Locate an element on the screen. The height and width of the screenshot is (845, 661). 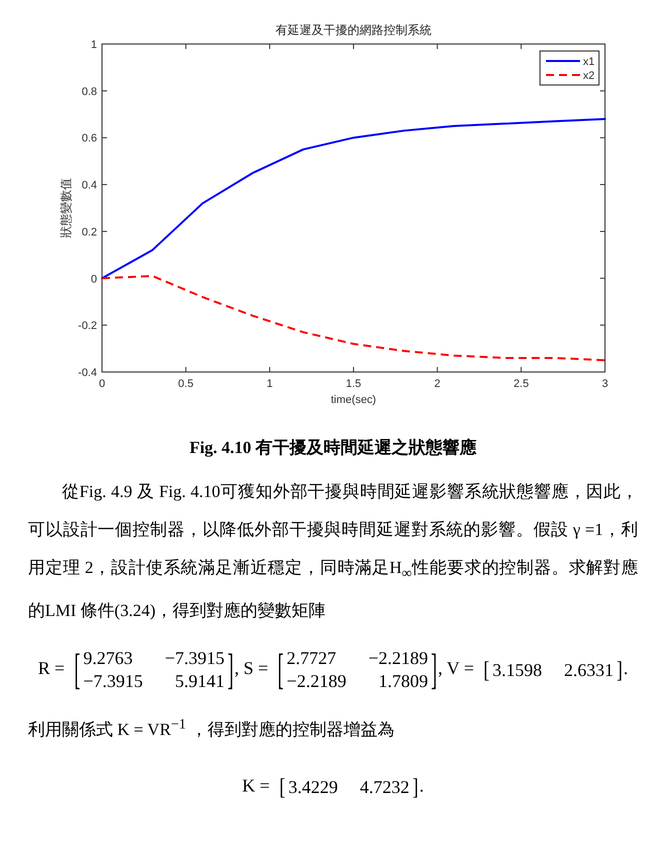
y-tick-label: -0.2 is located at coordinates (87, 326).